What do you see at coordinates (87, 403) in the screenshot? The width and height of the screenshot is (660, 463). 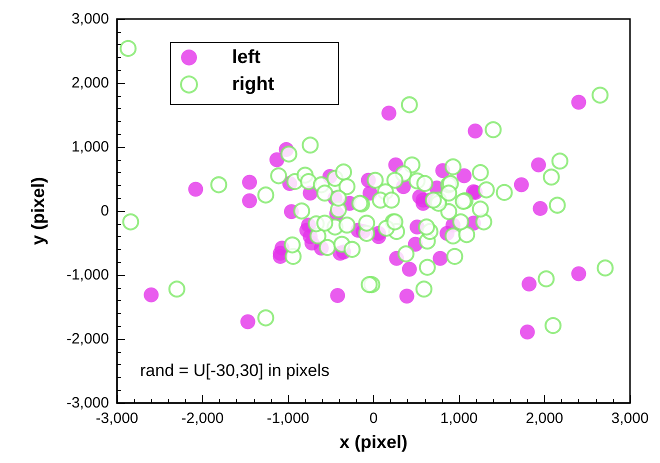 I see `y-tick-label: -3,000` at bounding box center [87, 403].